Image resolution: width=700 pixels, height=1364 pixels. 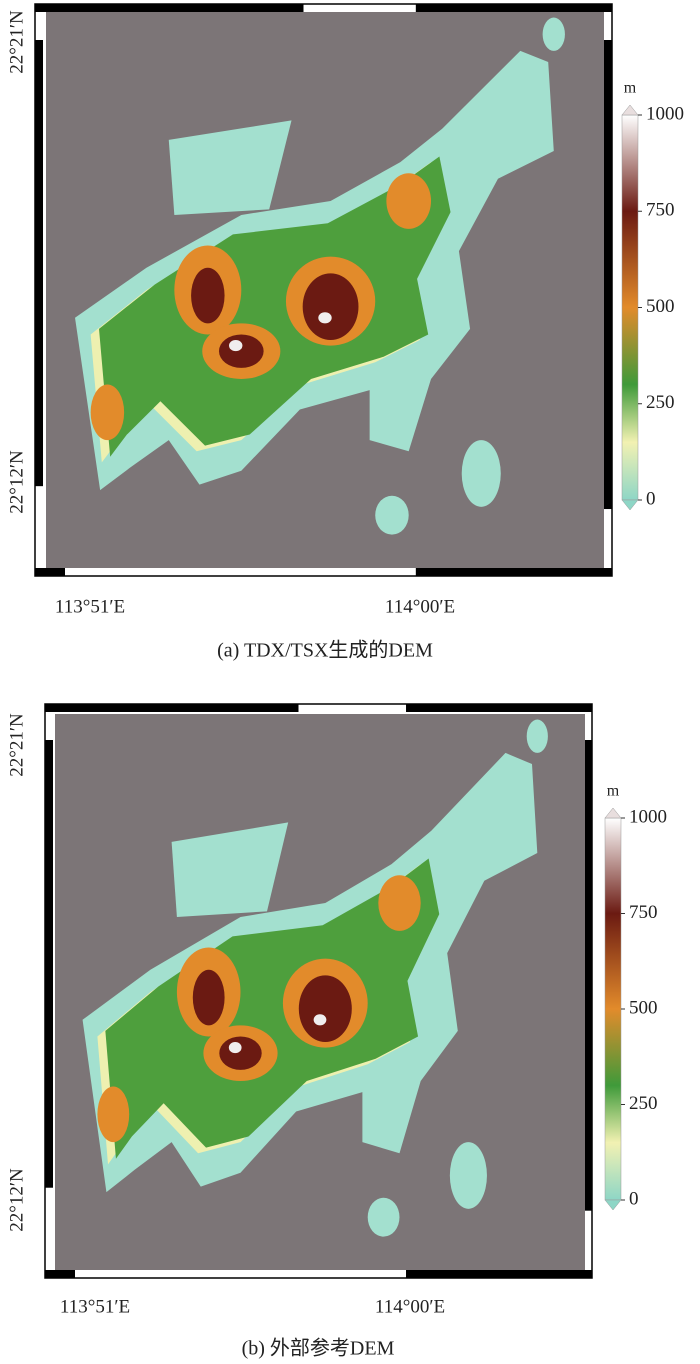 What do you see at coordinates (318, 1348) in the screenshot?
I see `caption: (b) 外部参考DEM` at bounding box center [318, 1348].